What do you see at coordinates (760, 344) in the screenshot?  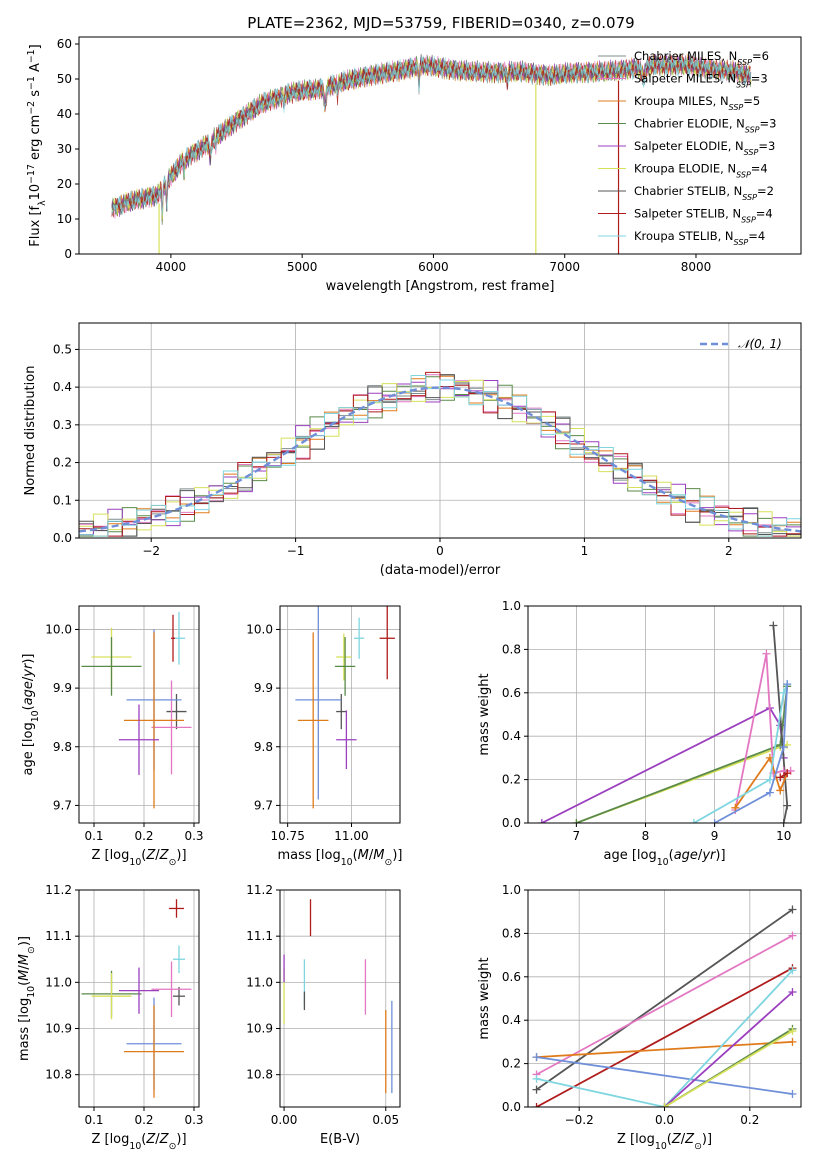 I see `legend-entry: 𝒩(0, 1)` at bounding box center [760, 344].